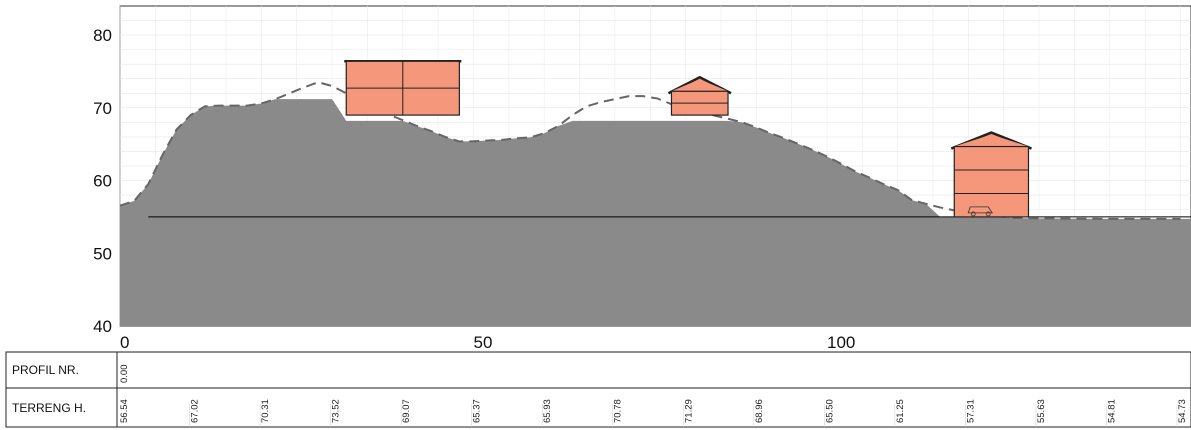  I want to click on x-tick-label: 50, so click(483, 342).